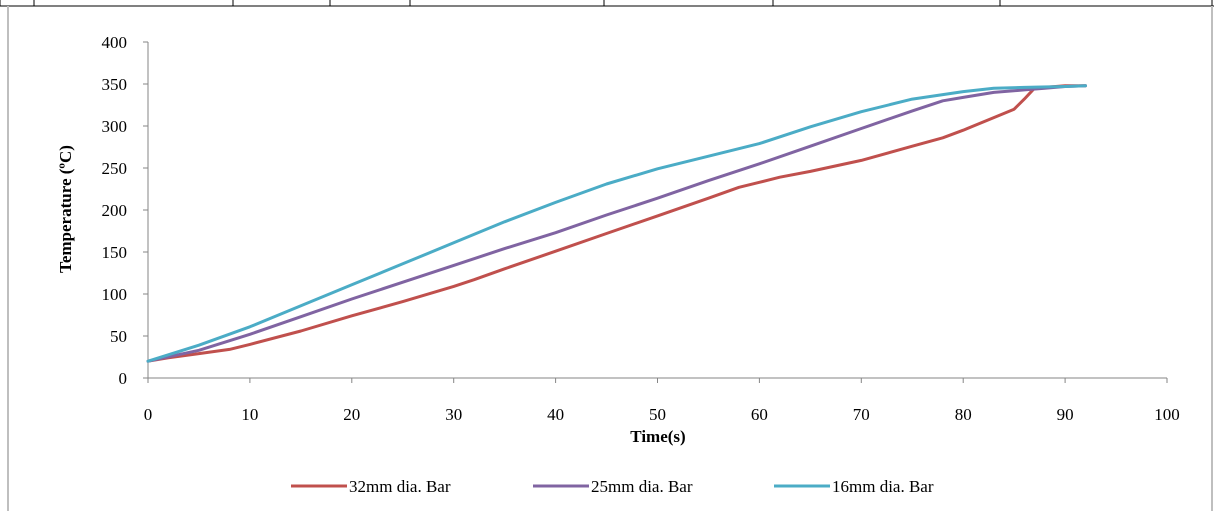 This screenshot has height=516, width=1214. I want to click on x-tick-label: 40, so click(555, 414).